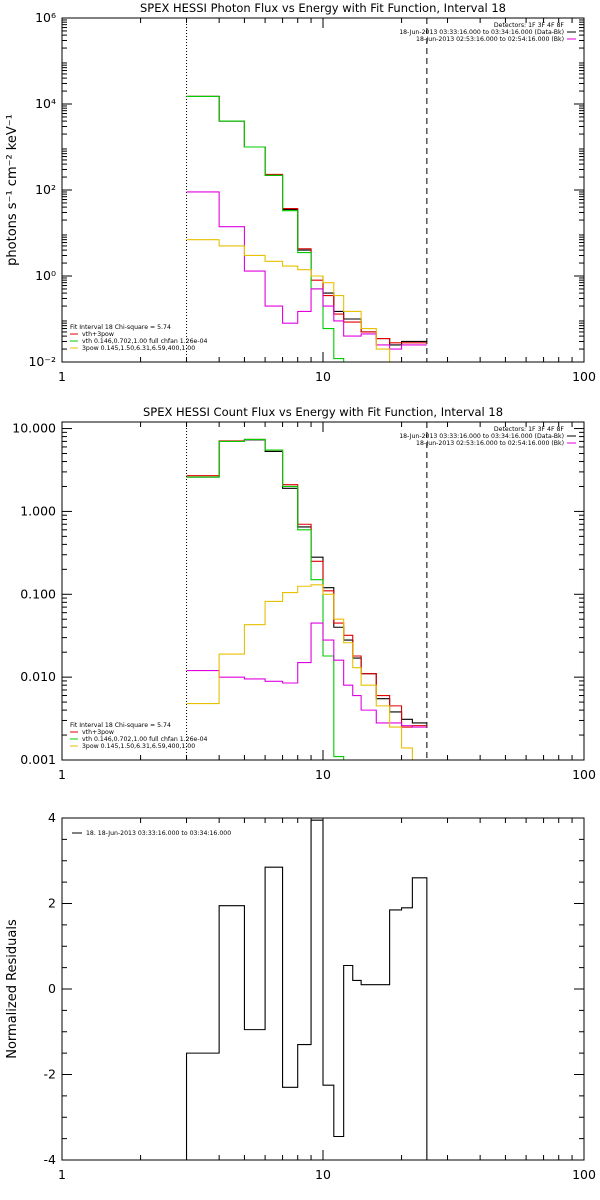 This screenshot has width=600, height=1200. I want to click on y-tick-label: 0.001, so click(38, 759).